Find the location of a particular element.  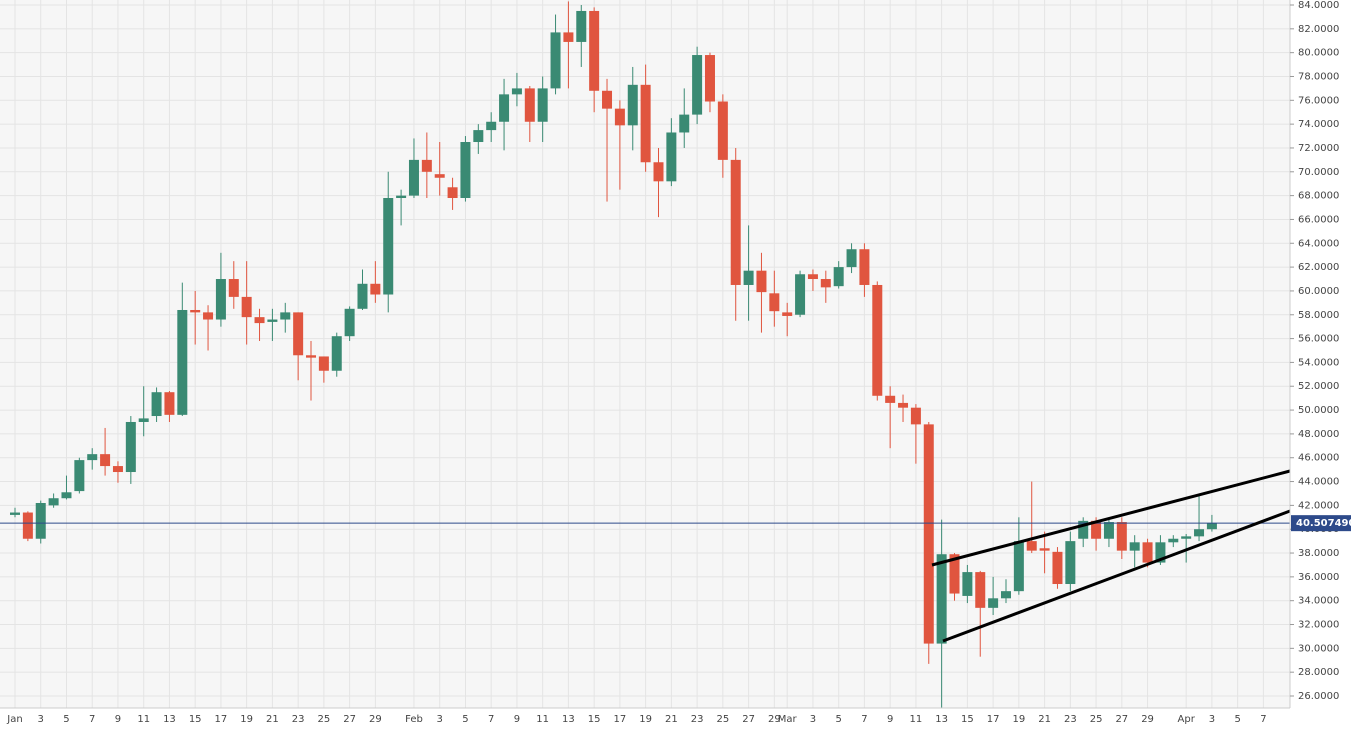

x-tick-label: 11 is located at coordinates (542, 719).